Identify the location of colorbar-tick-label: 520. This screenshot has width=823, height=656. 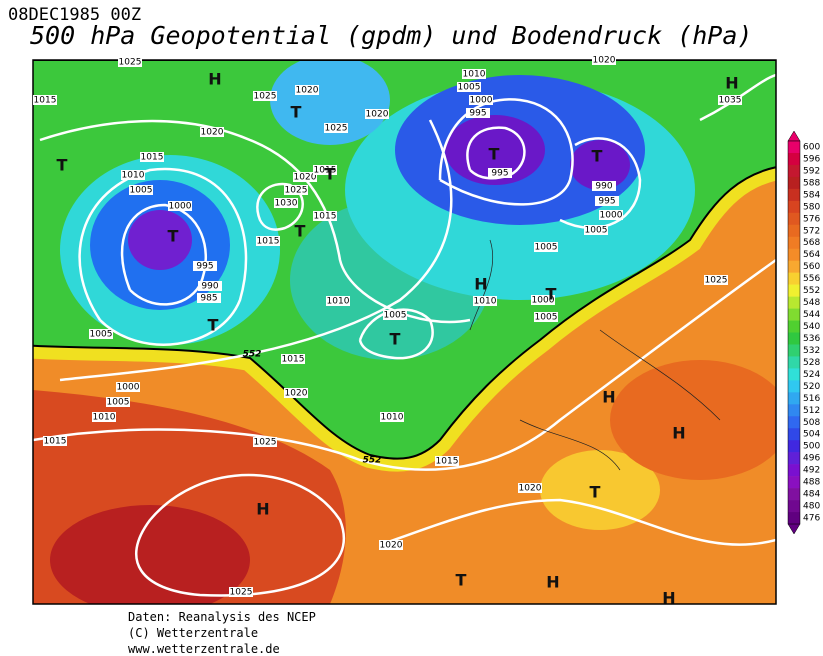
(811, 387).